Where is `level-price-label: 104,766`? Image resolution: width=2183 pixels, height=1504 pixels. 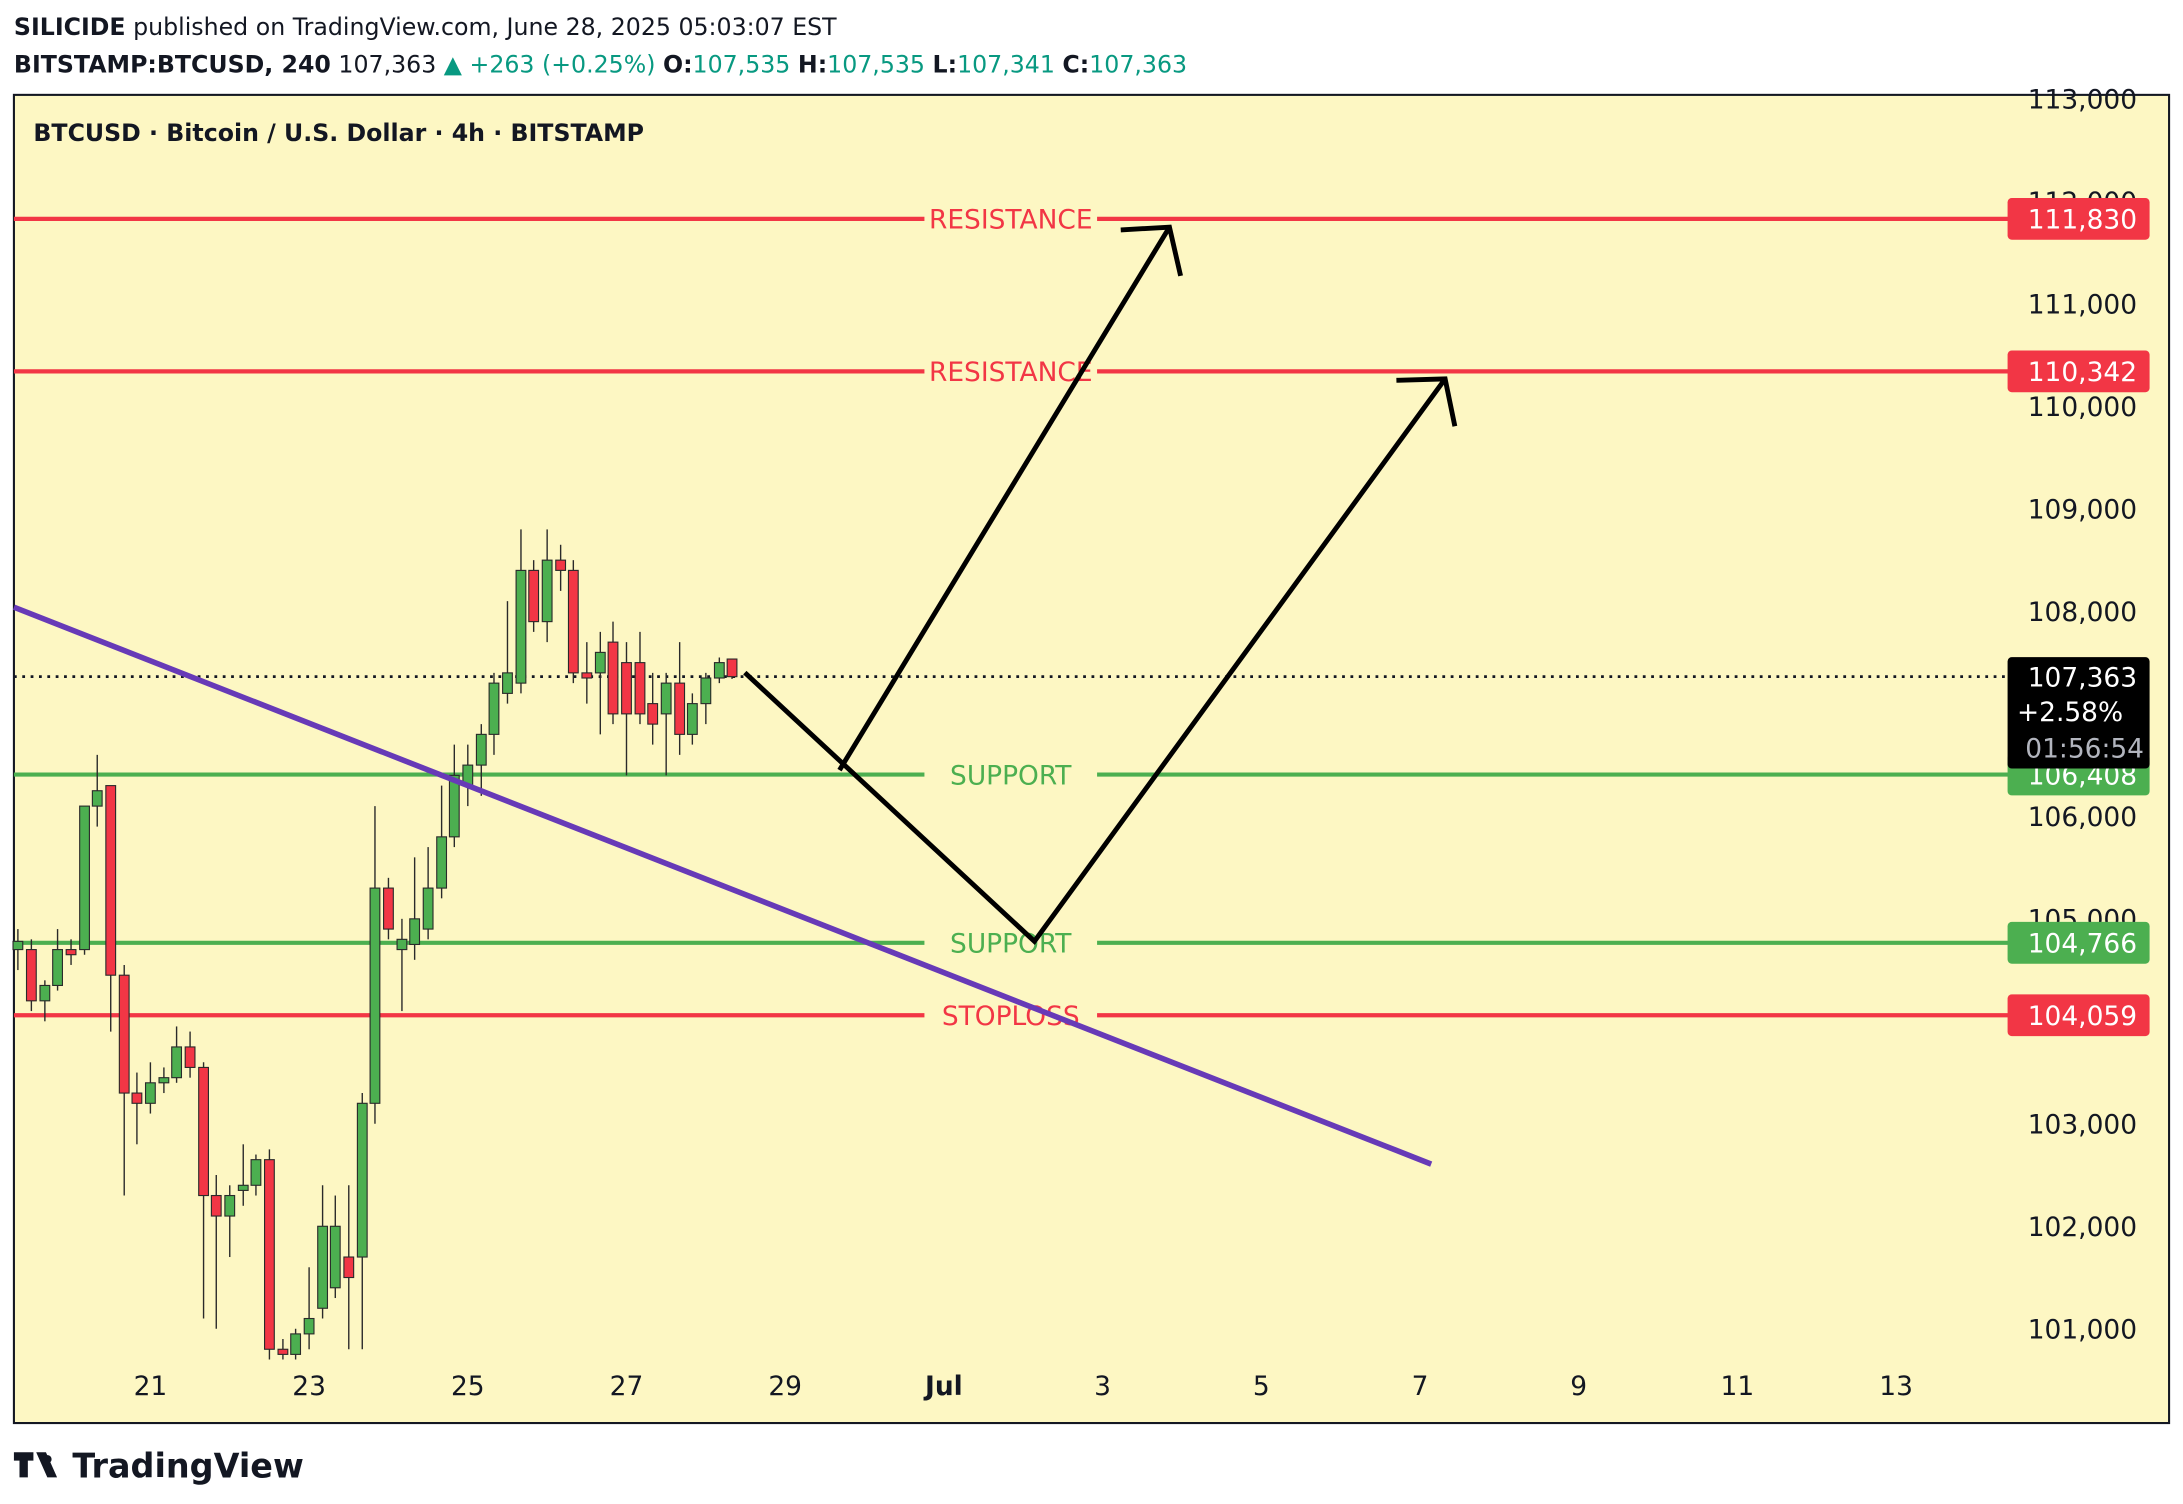 level-price-label: 104,766 is located at coordinates (2082, 944).